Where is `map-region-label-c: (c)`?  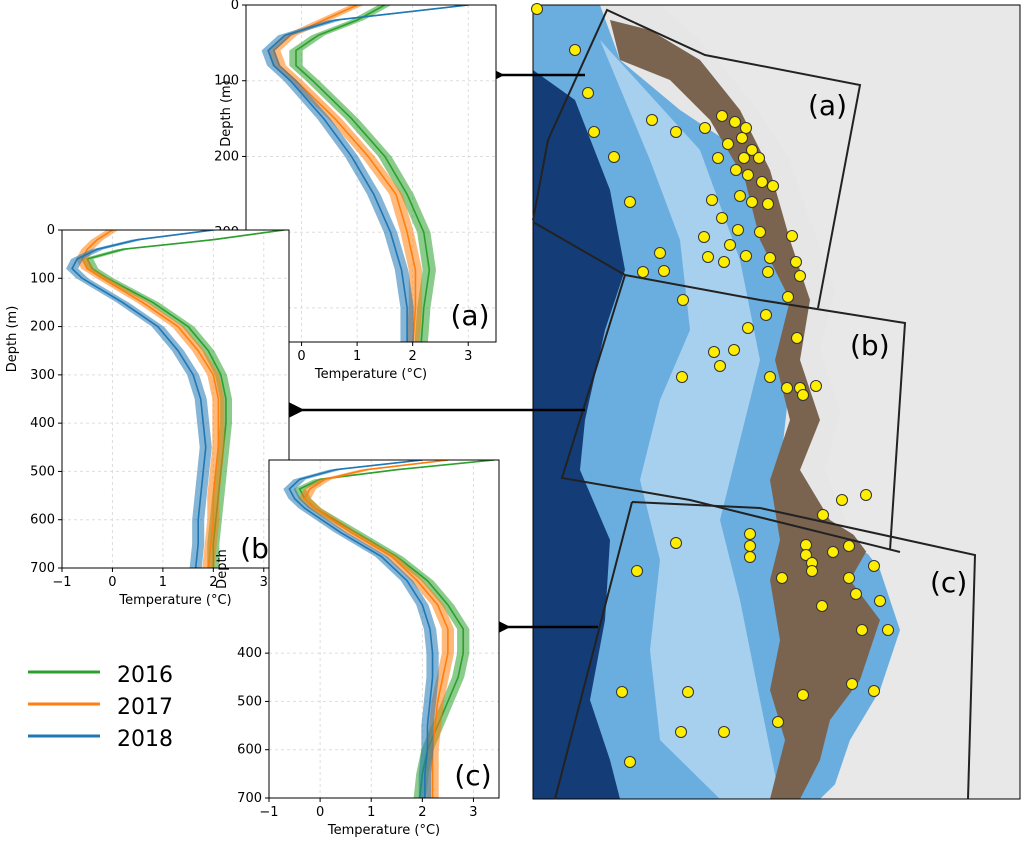
map-region-label-c: (c) is located at coordinates (948, 582).